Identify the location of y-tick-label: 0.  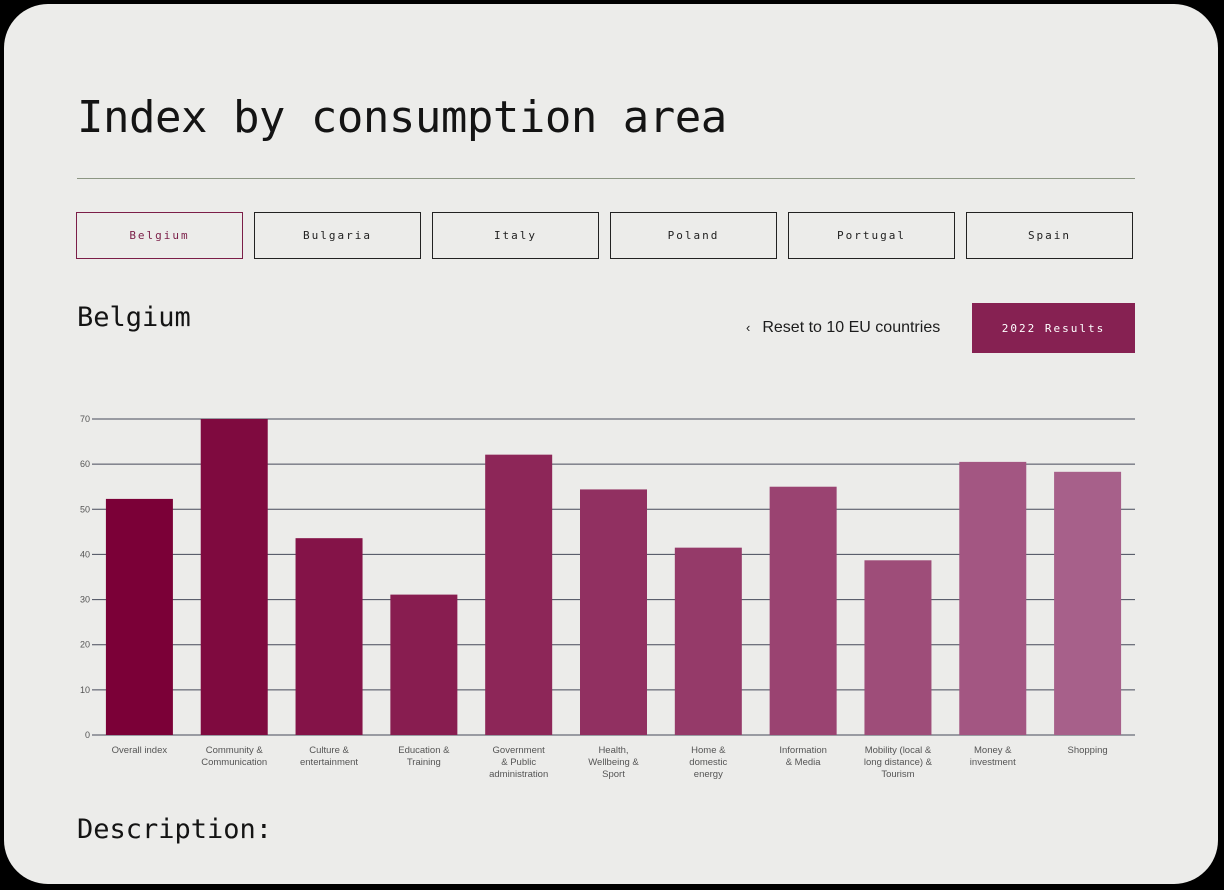
(87, 735).